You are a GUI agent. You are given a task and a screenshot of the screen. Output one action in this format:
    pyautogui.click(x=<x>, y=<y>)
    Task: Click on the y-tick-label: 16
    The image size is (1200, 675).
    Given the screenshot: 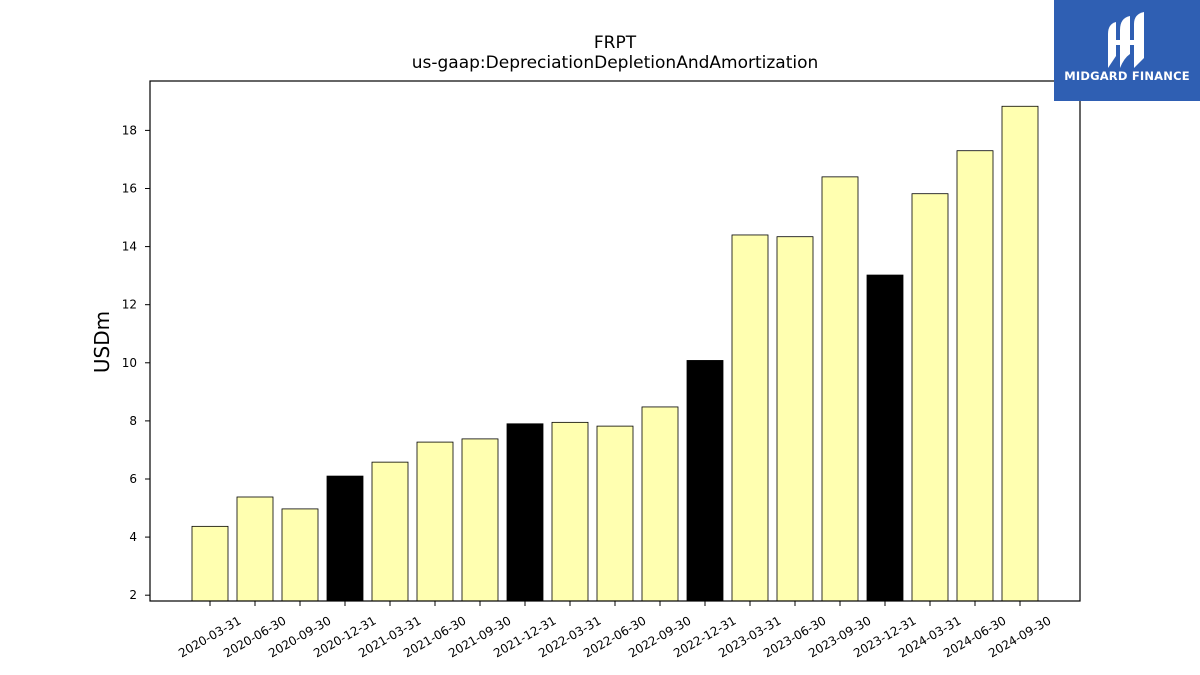 What is the action you would take?
    pyautogui.click(x=129, y=188)
    